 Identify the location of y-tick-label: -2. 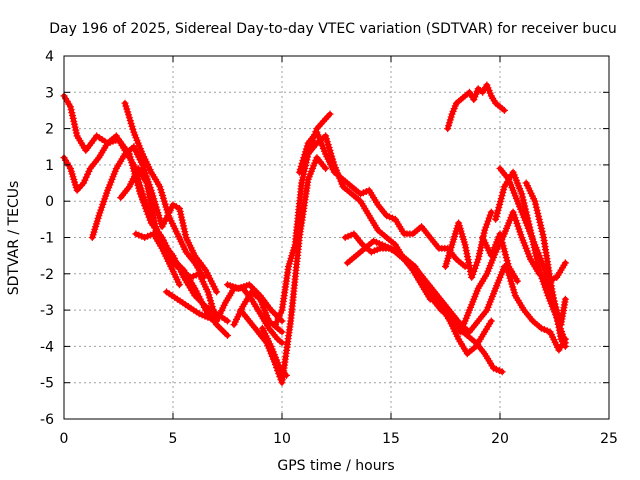
(47, 275).